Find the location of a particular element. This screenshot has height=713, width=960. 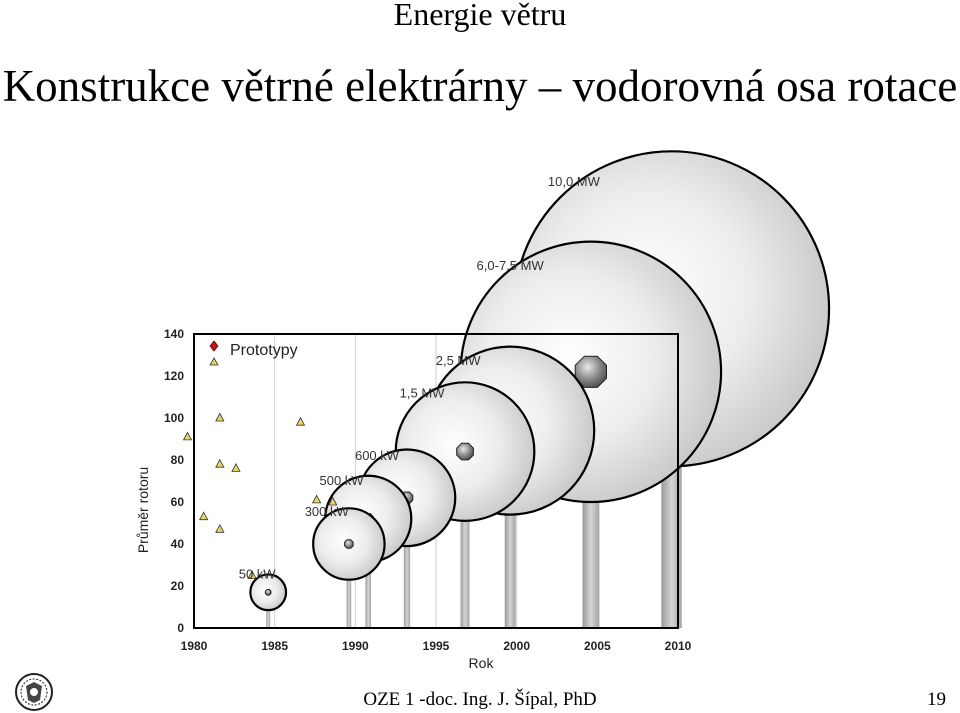

x-tick-label: 2000 is located at coordinates (516, 646).